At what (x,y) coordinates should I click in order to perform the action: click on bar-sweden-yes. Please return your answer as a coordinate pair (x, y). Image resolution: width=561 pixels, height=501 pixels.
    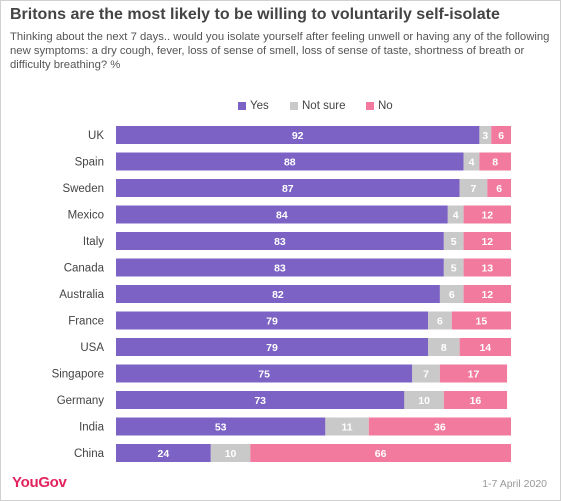
    Looking at the image, I should click on (288, 188).